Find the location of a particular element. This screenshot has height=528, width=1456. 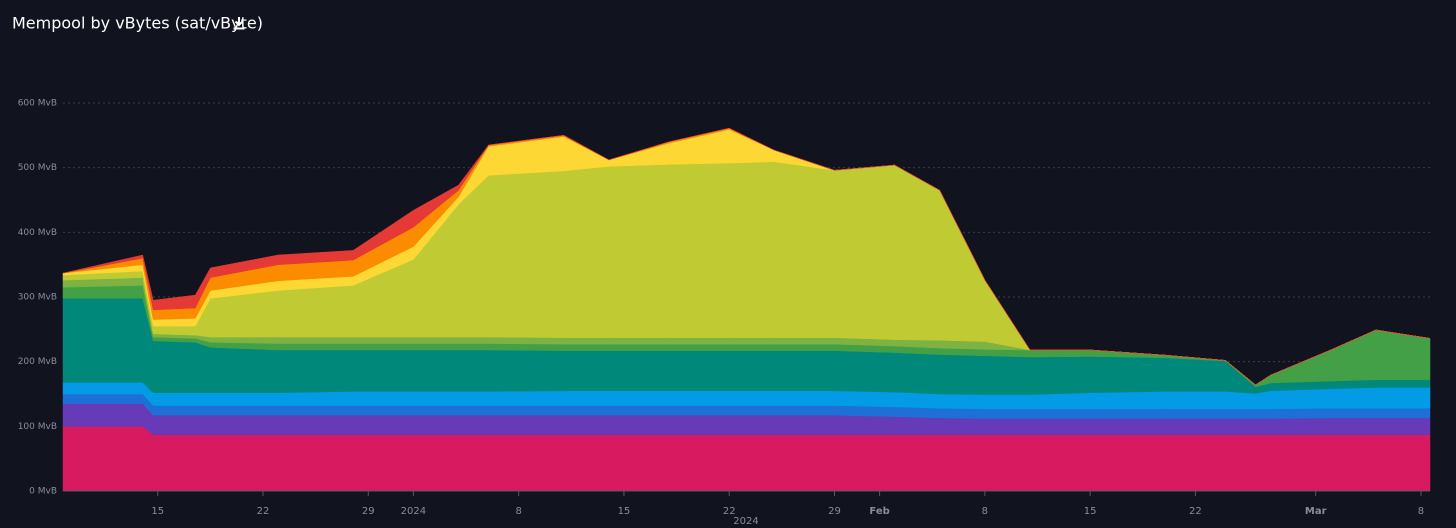

y-tick-label: 300 MvB is located at coordinates (37, 298).